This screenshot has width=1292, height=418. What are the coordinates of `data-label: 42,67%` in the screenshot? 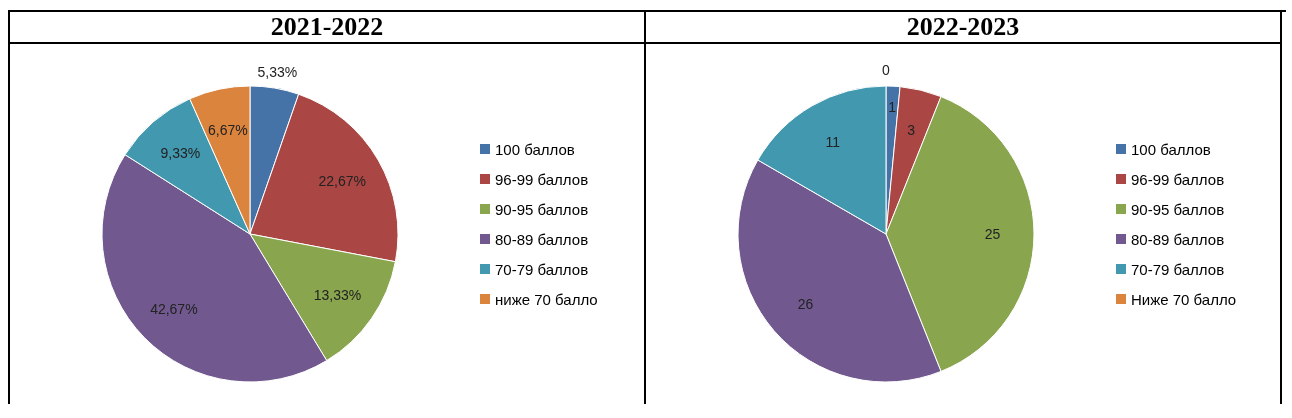 It's located at (174, 308).